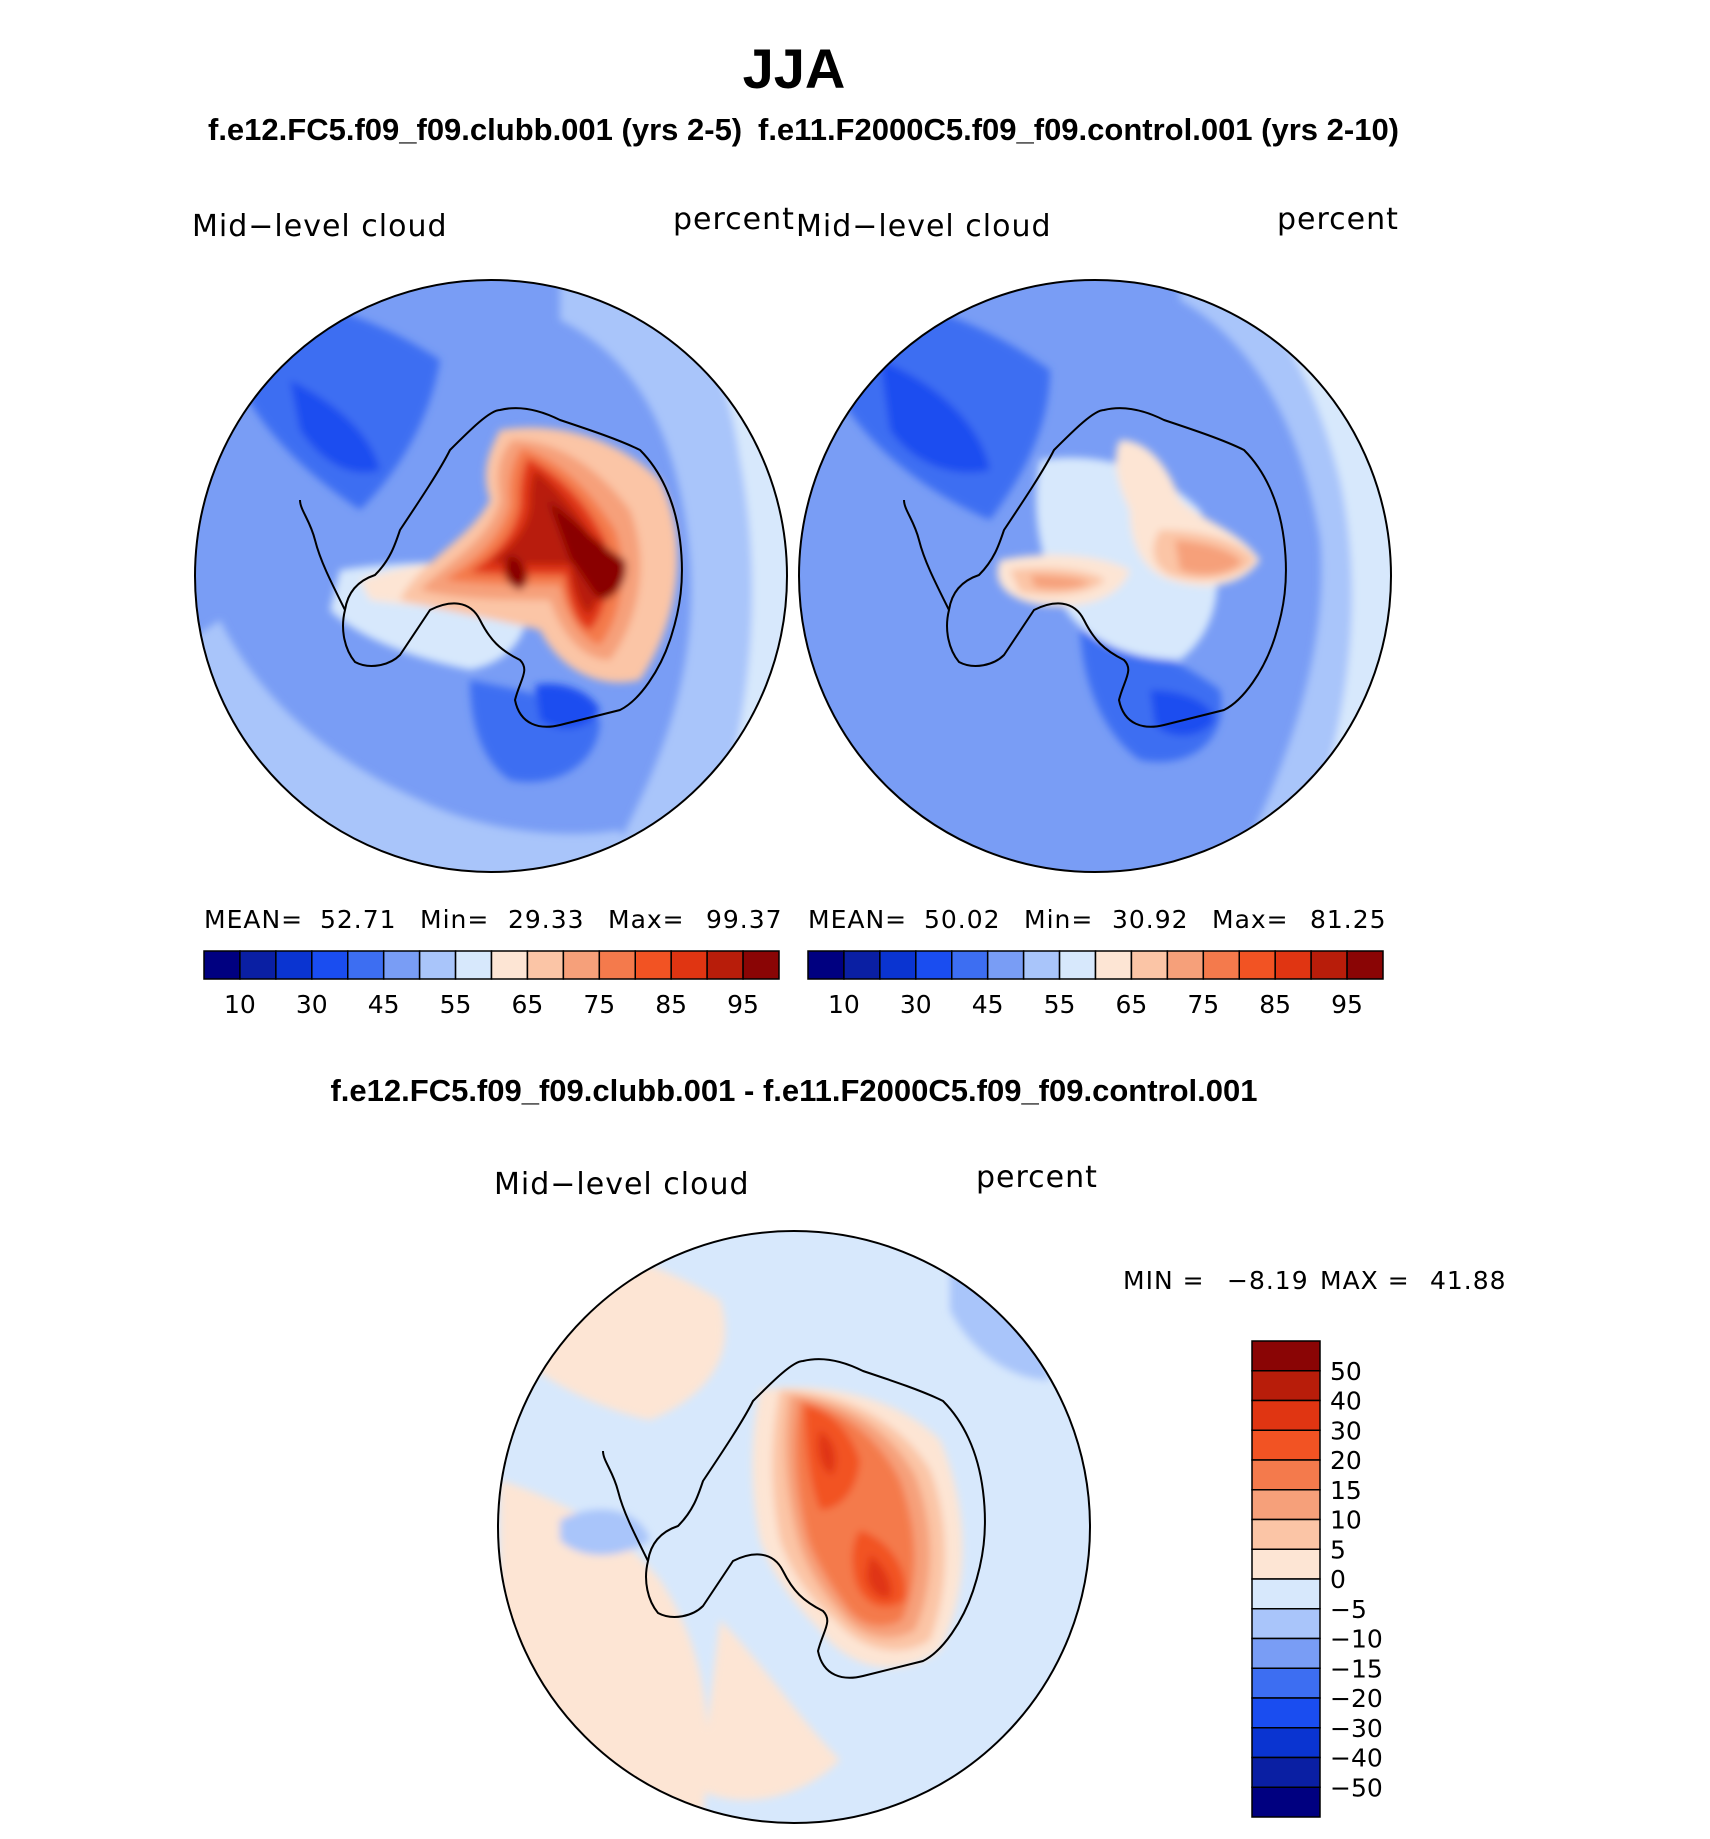 Image resolution: width=1710 pixels, height=1839 pixels. What do you see at coordinates (1356, 1698) in the screenshot?
I see `difference-colorbar-tick-label: −20` at bounding box center [1356, 1698].